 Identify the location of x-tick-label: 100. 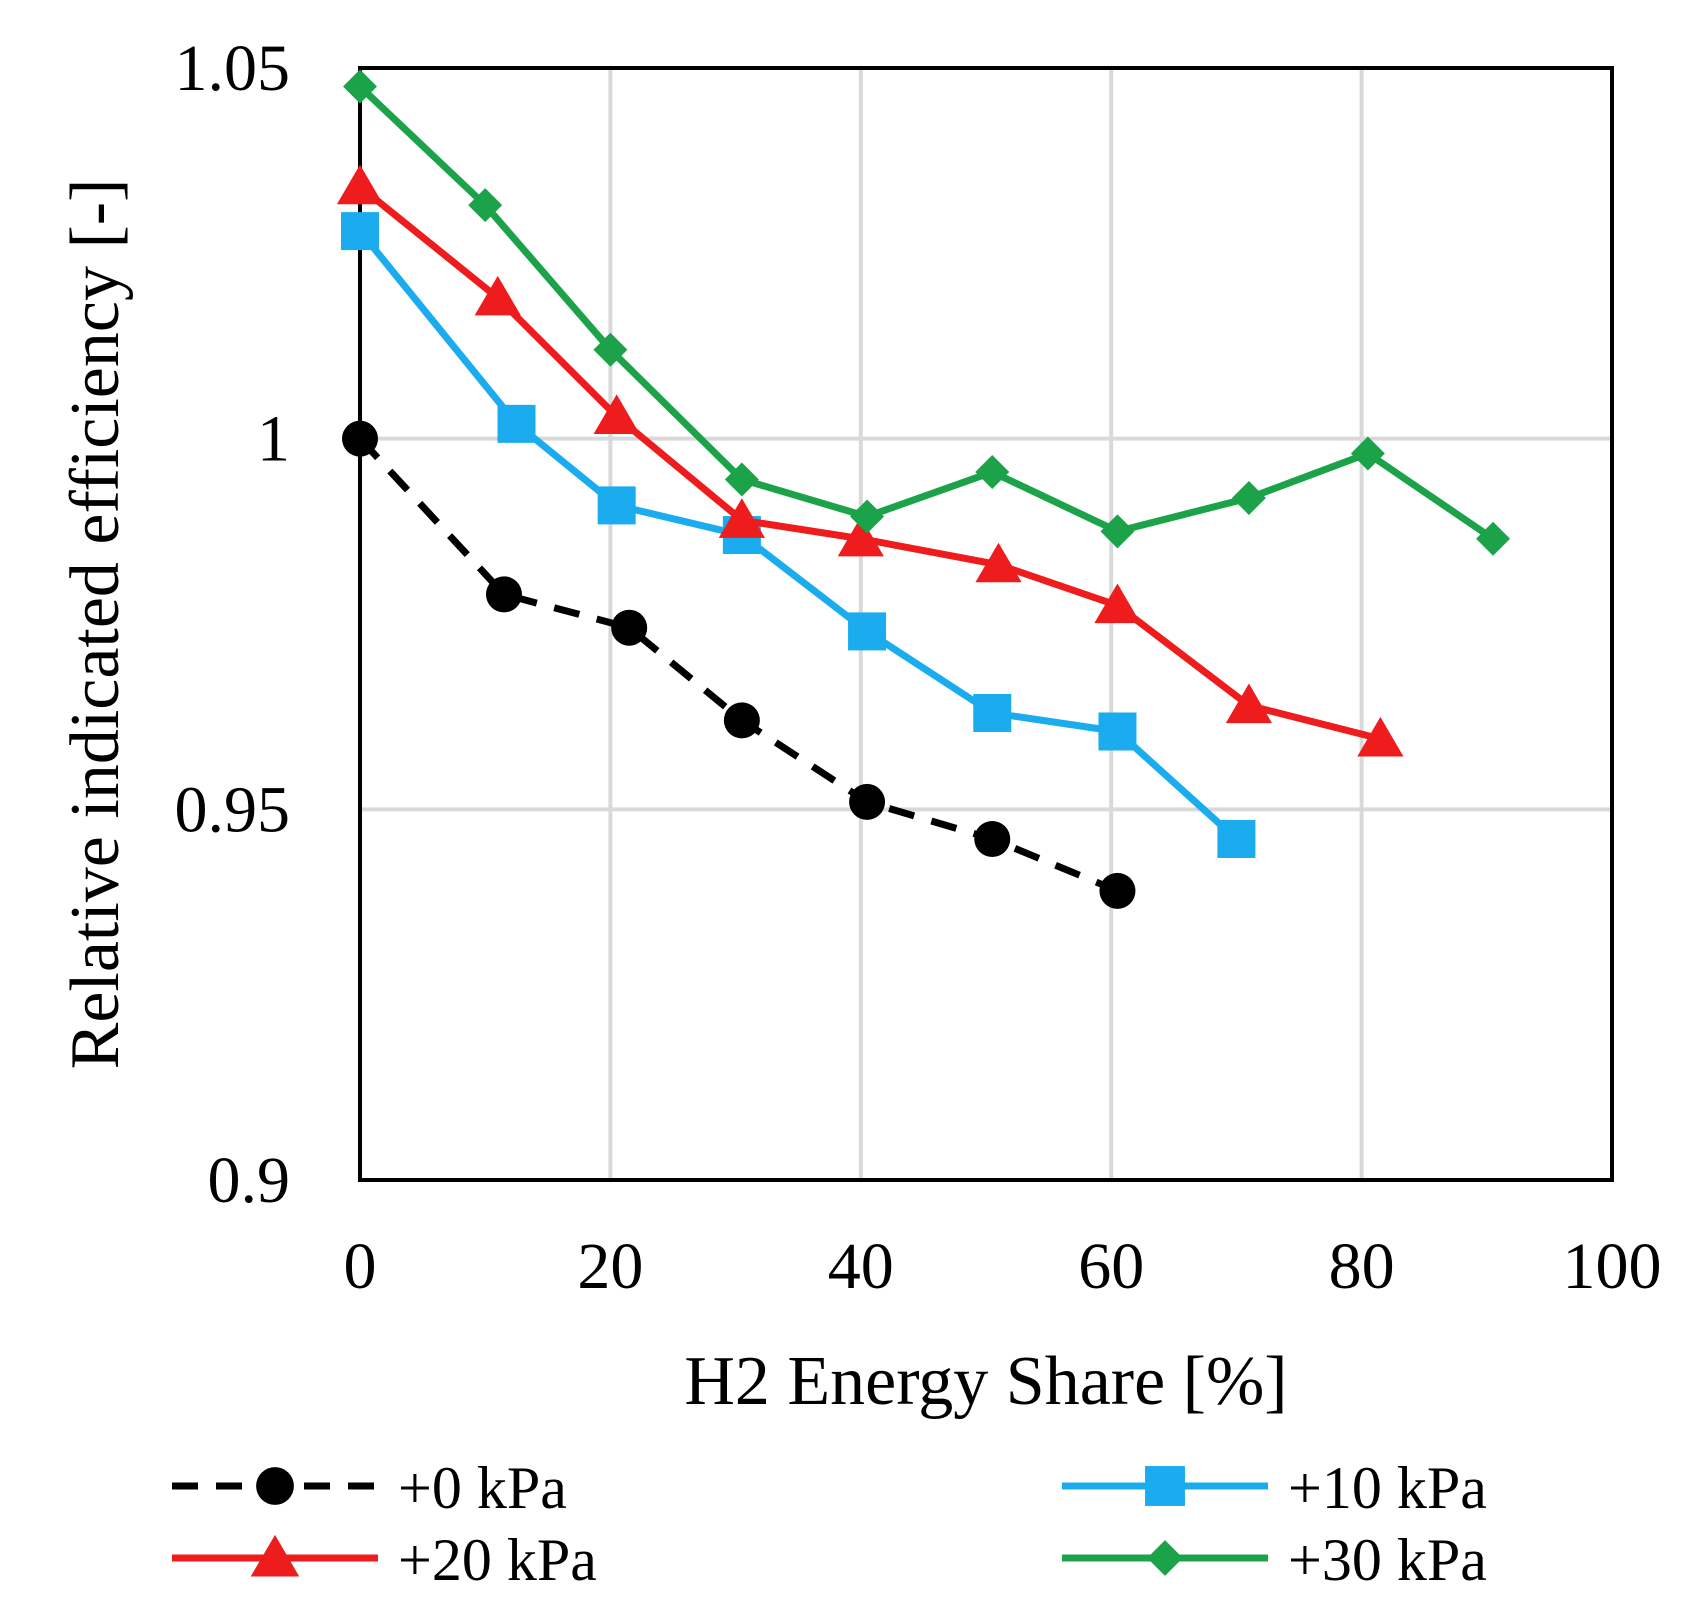
(1612, 1266).